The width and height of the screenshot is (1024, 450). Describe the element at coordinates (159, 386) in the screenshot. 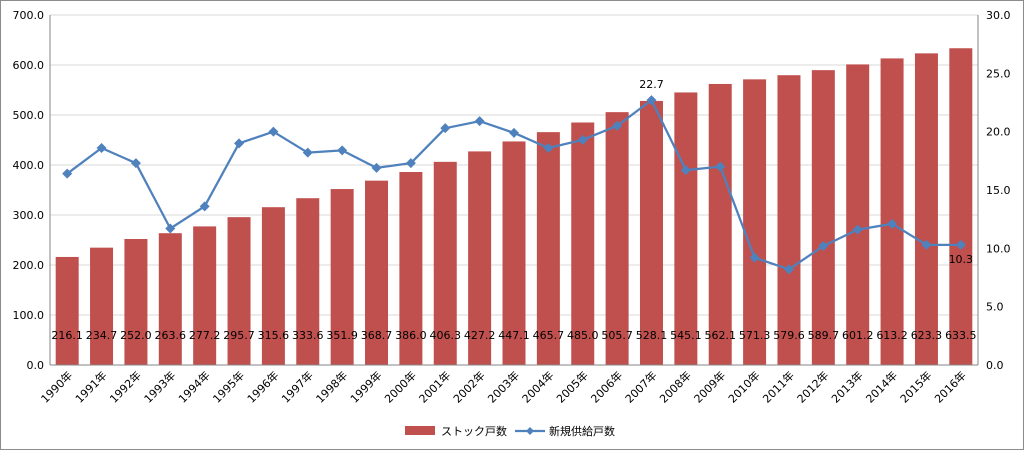

I see `x-tick-label: 1993年` at that location.